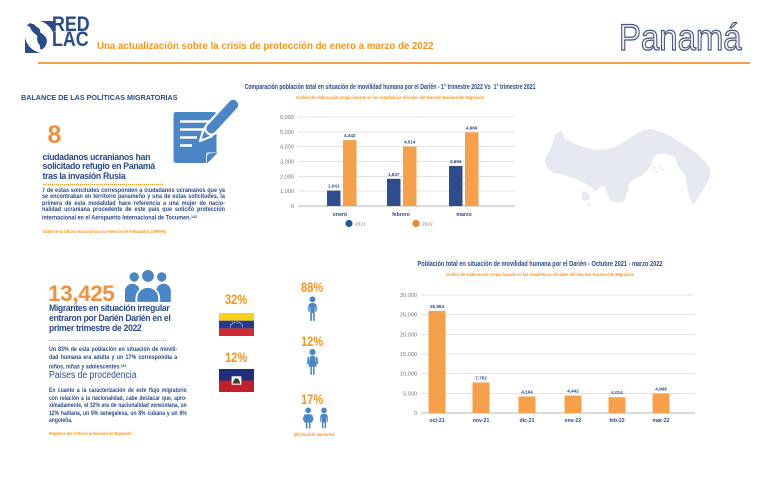  I want to click on svg-text: 4,194, so click(527, 392).